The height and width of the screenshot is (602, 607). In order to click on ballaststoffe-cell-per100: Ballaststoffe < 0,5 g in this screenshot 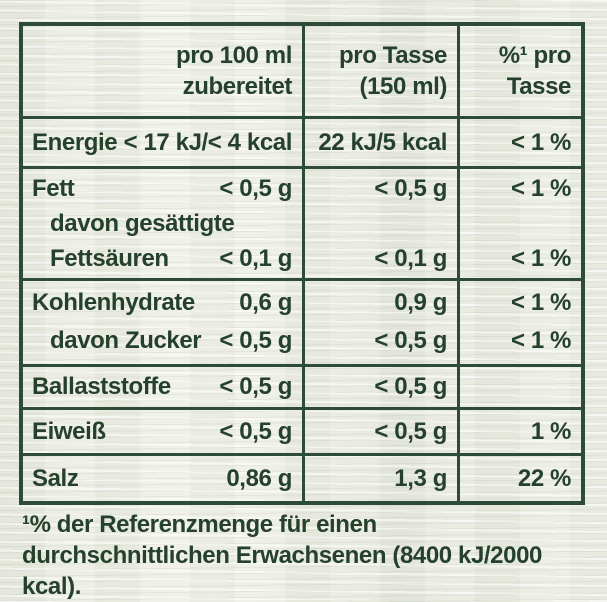, I will do `click(164, 387)`.